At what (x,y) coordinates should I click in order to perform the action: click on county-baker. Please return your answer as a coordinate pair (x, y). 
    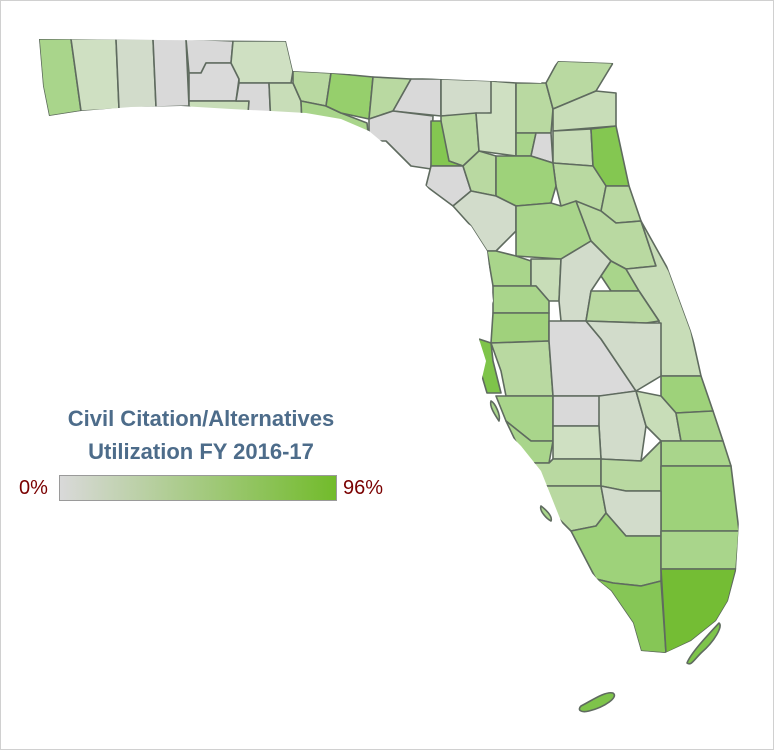
    Looking at the image, I should click on (534, 108).